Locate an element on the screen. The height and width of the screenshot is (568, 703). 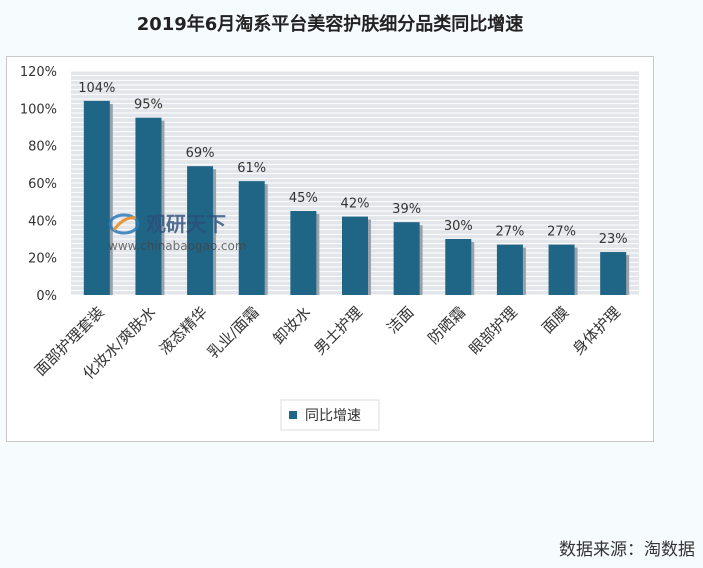
x-tick-label: 液态精华 is located at coordinates (183, 330).